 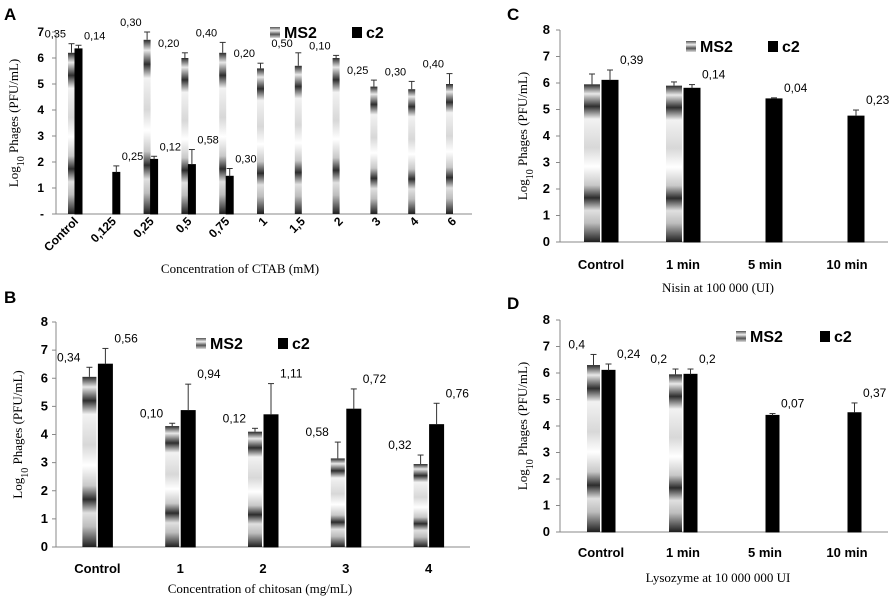 What do you see at coordinates (143, 227) in the screenshot?
I see `x-tick-label: 0,25` at bounding box center [143, 227].